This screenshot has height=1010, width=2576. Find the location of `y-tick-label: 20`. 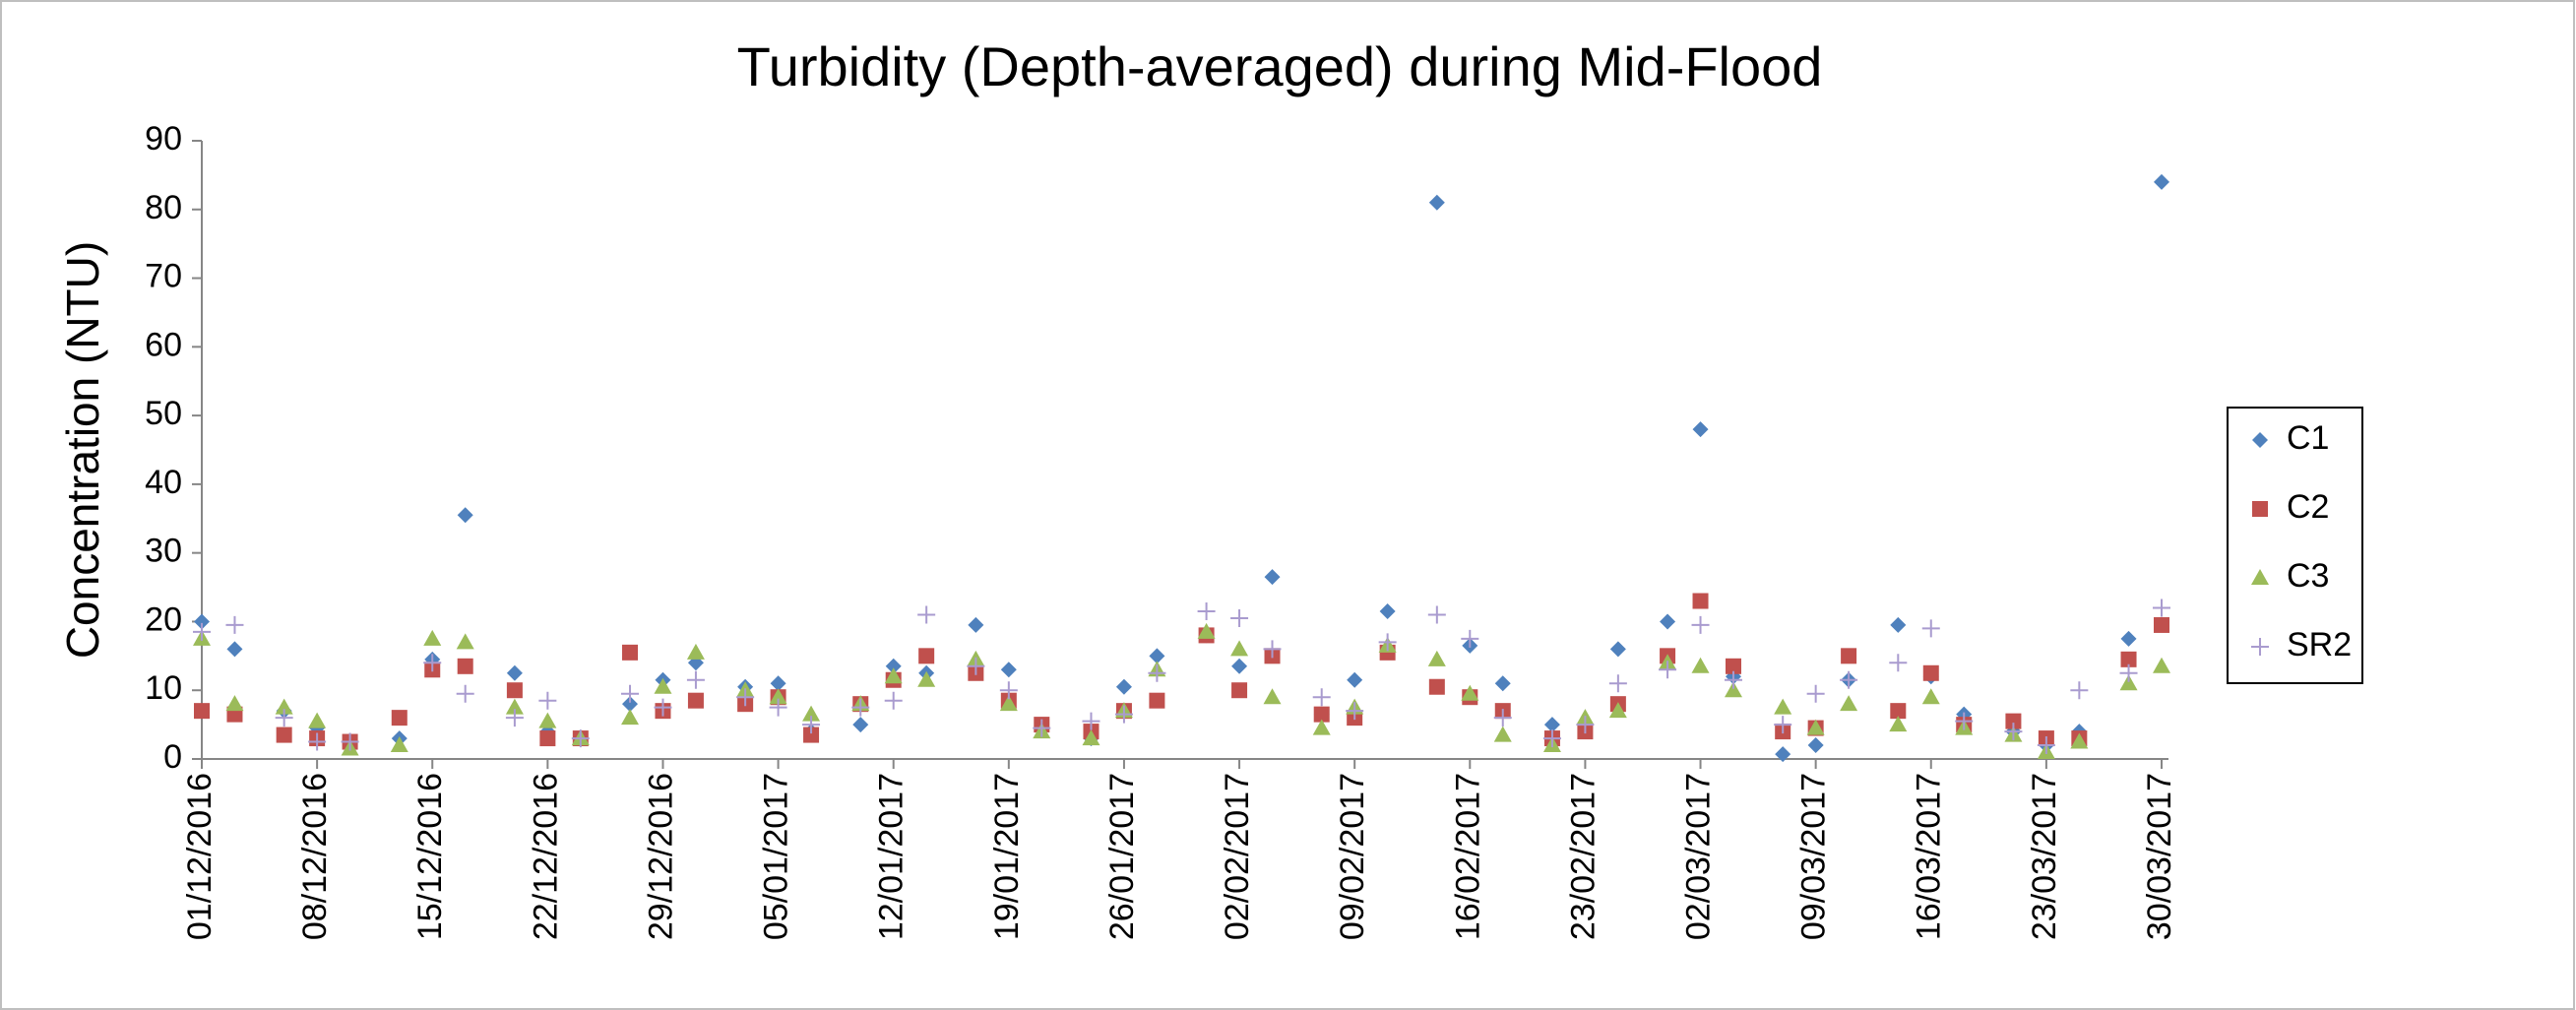

y-tick-label: 20 is located at coordinates (163, 619).